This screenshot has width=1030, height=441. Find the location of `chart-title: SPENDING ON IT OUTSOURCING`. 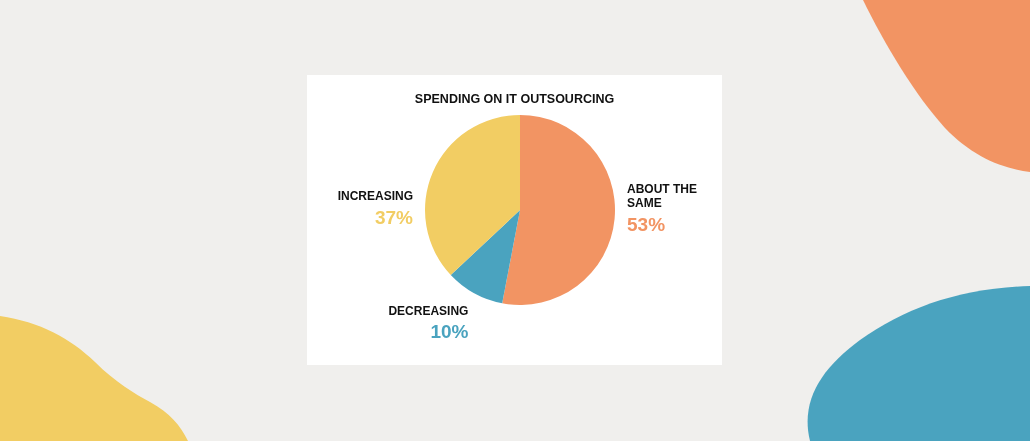

chart-title: SPENDING ON IT OUTSOURCING is located at coordinates (514, 98).